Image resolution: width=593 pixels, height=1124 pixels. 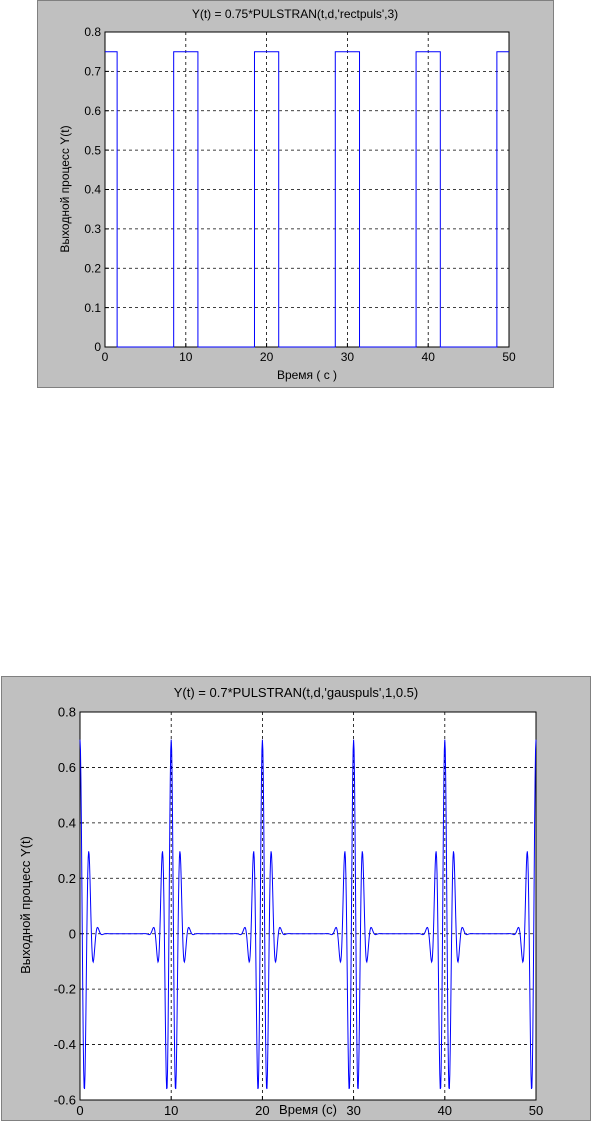 What do you see at coordinates (92, 150) in the screenshot?
I see `y-tick-label: 0.5` at bounding box center [92, 150].